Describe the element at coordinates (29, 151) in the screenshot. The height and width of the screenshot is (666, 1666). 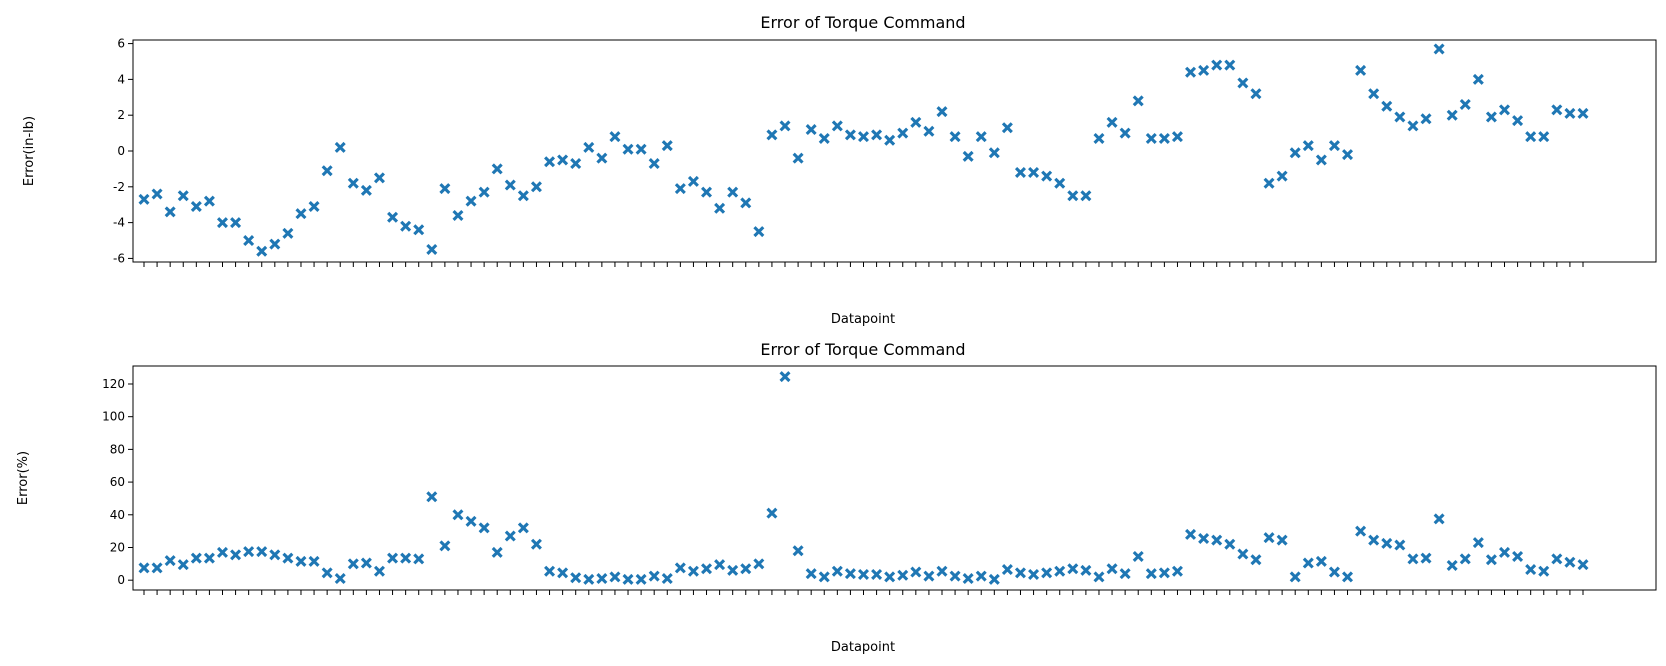
I see `y-axis-label: Error(in-lb)` at that location.